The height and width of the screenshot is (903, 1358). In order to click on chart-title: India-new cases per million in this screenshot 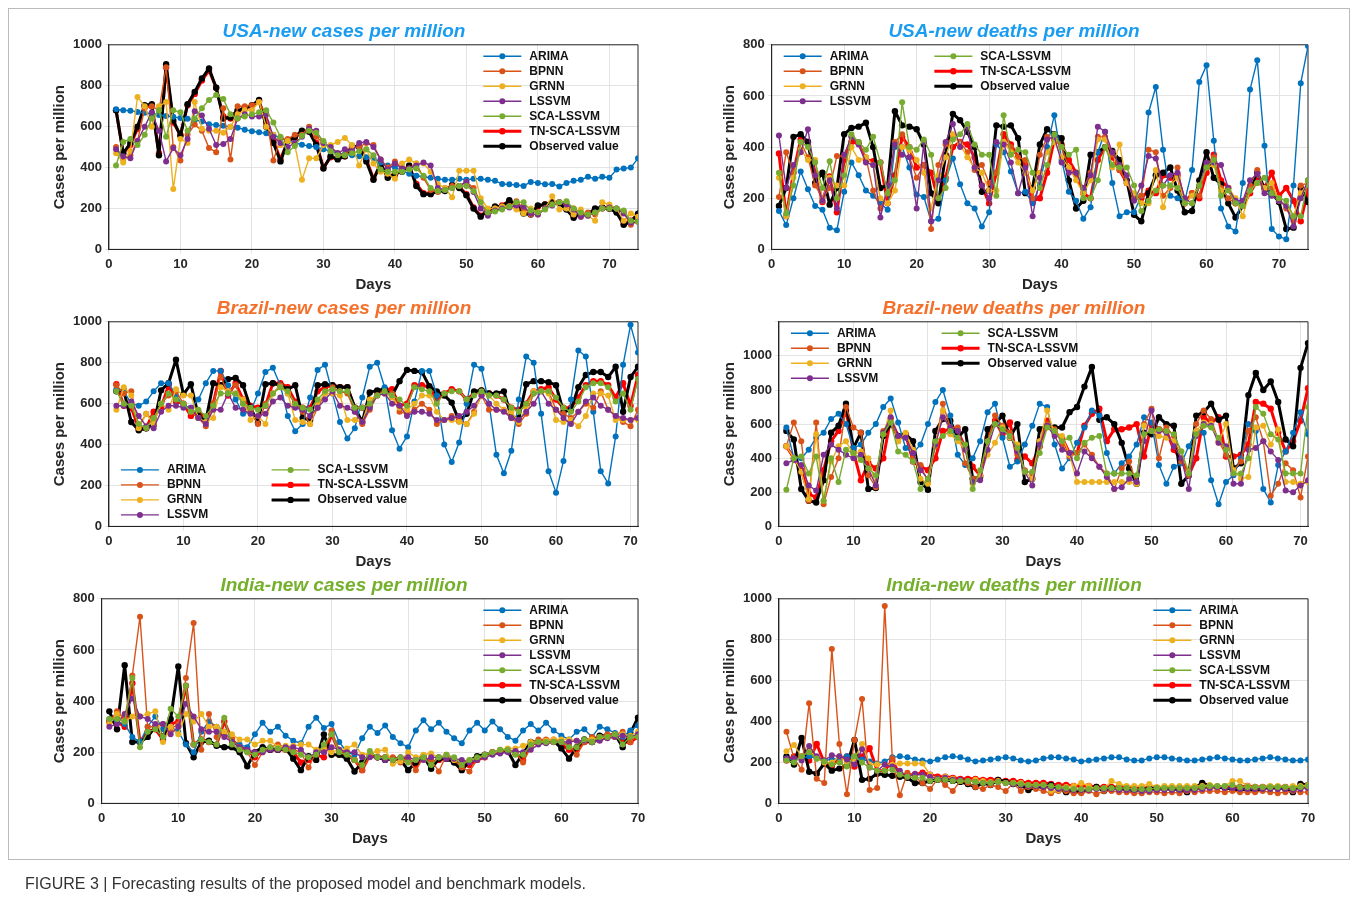, I will do `click(344, 584)`.